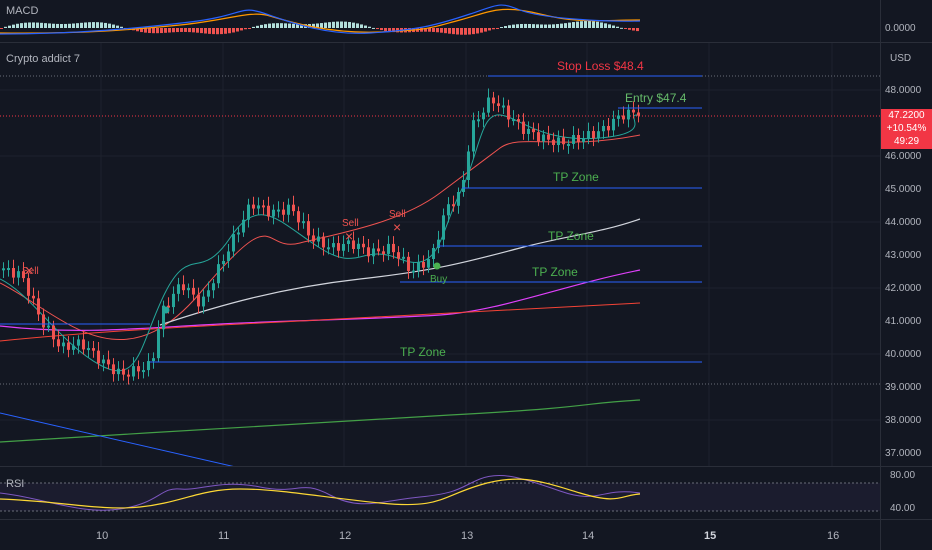 The width and height of the screenshot is (932, 550). Describe the element at coordinates (440, 493) in the screenshot. I see `rsi-pane: RSI` at that location.